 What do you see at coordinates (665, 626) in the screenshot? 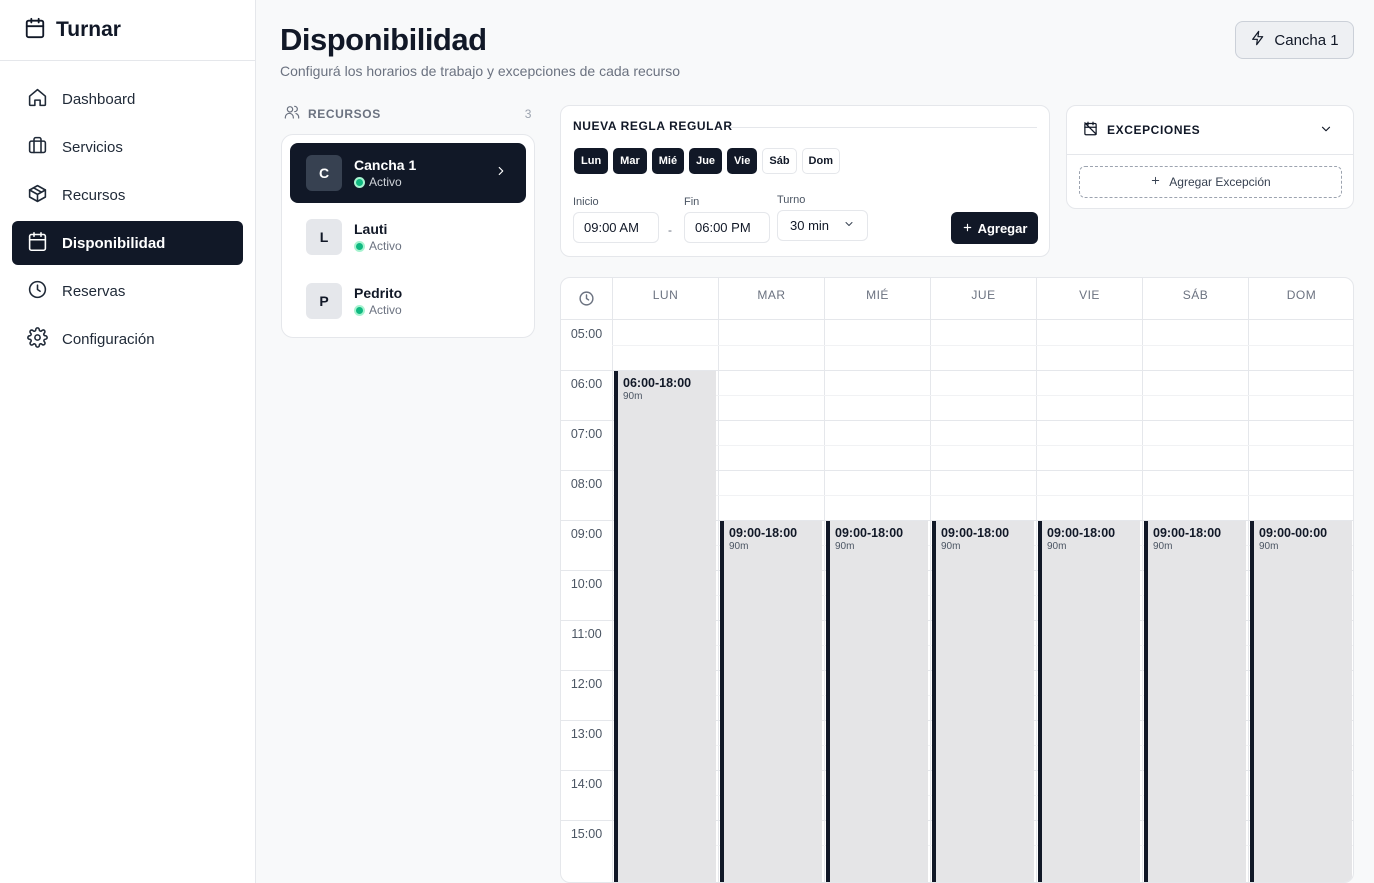
I see `availability-block: 06:00-18:00 90m` at bounding box center [665, 626].